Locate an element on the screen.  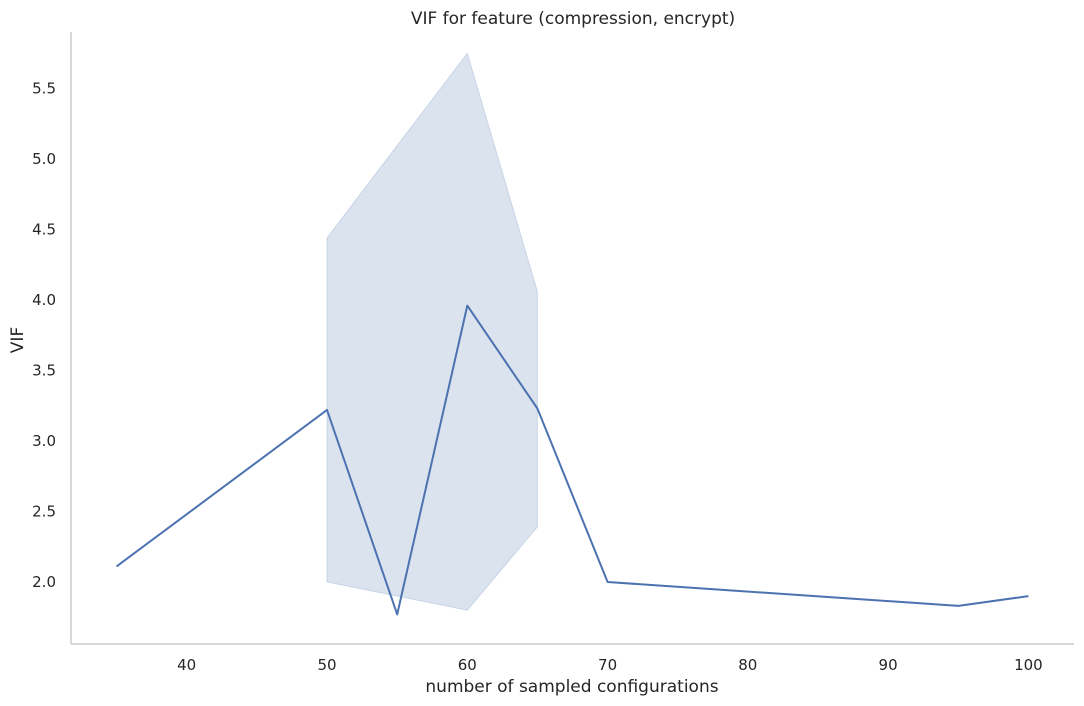
y-tick-label: 2.0 is located at coordinates (44, 582).